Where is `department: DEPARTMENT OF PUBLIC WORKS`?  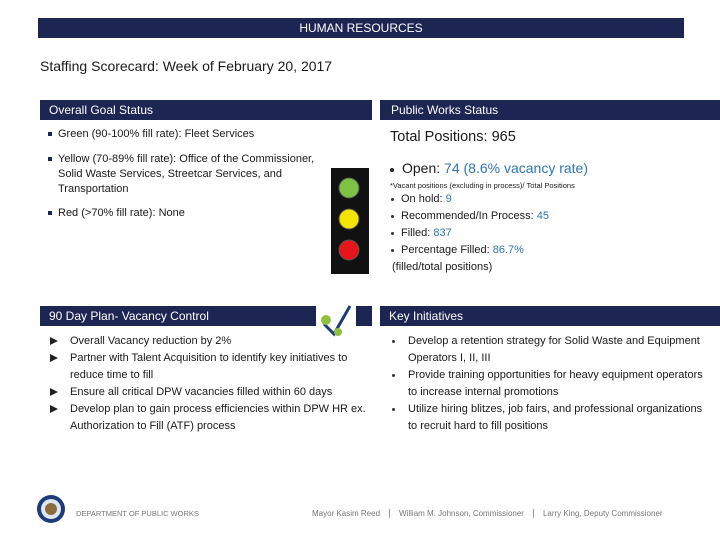 department: DEPARTMENT OF PUBLIC WORKS is located at coordinates (137, 513).